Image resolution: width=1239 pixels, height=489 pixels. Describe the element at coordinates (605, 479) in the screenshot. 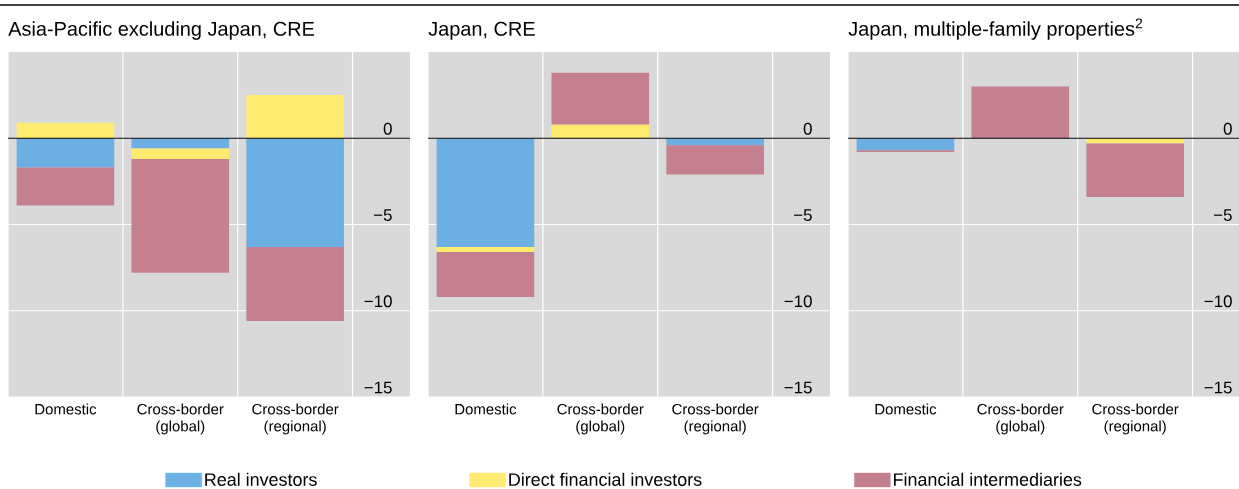

I see `legend-label: Direct financial investors` at that location.